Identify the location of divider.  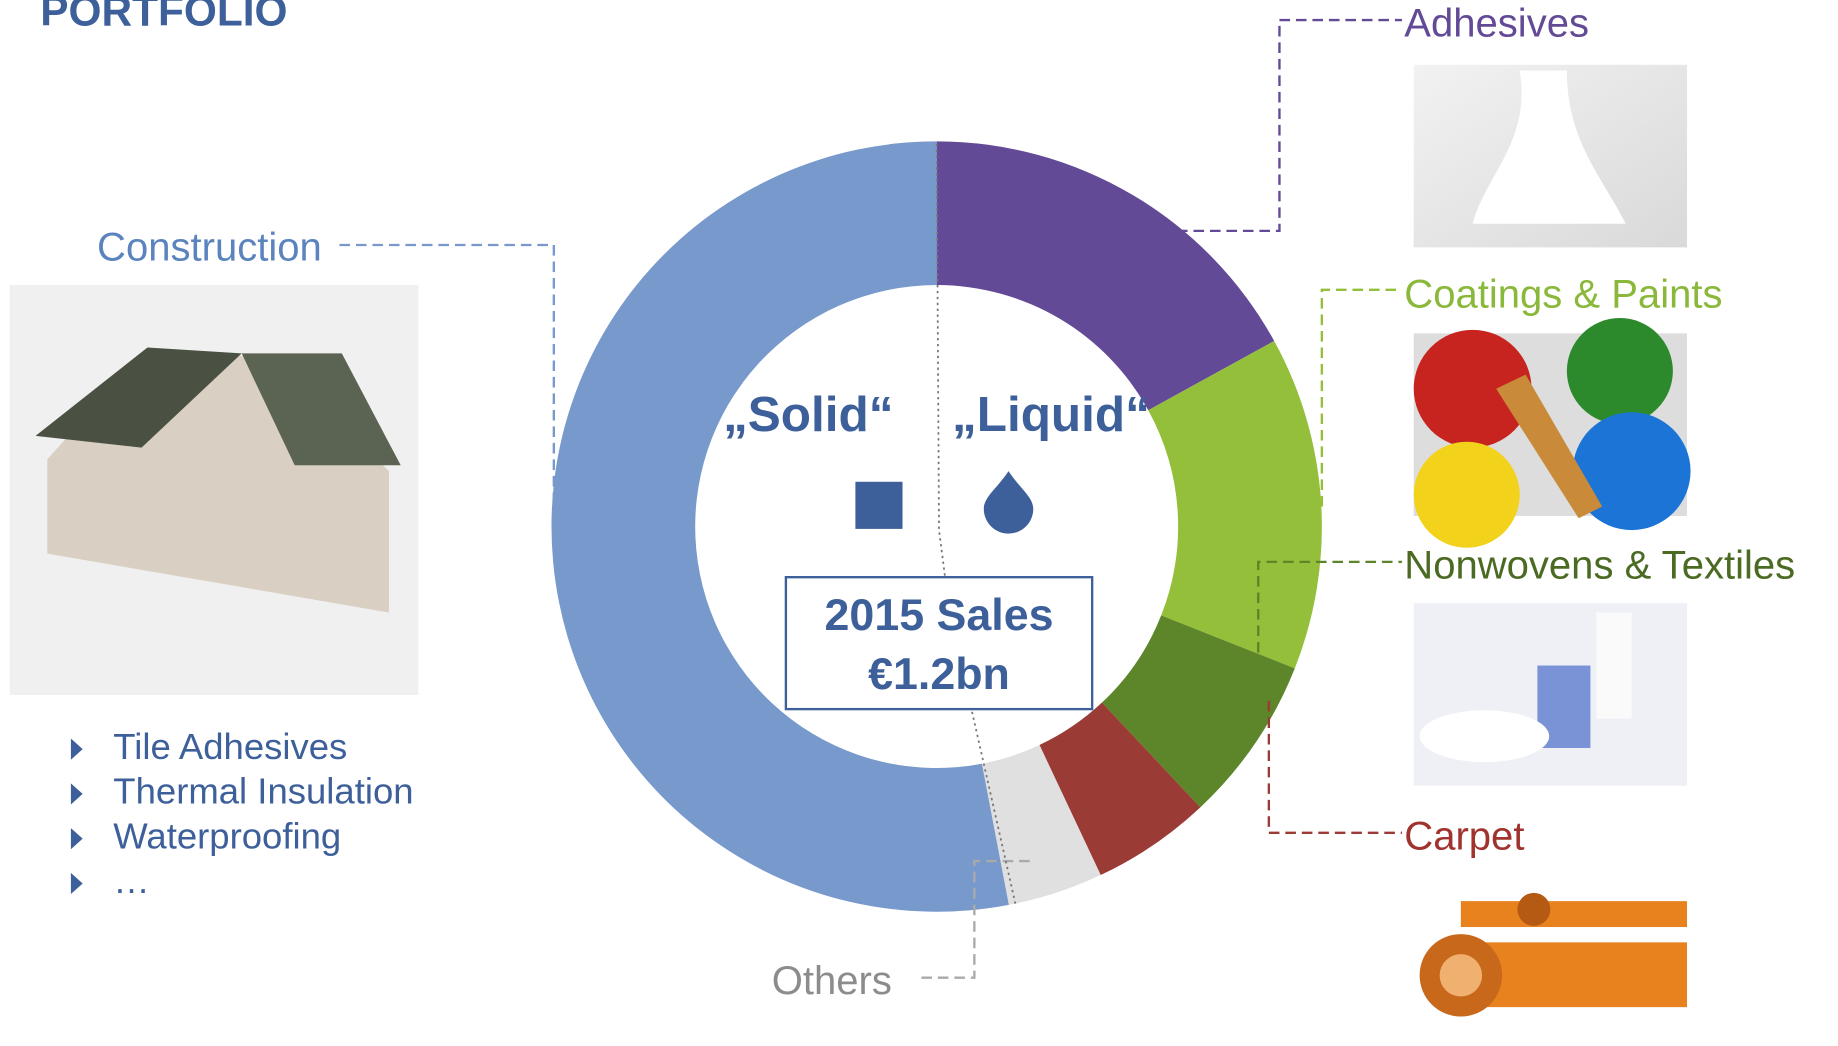
(976, 524).